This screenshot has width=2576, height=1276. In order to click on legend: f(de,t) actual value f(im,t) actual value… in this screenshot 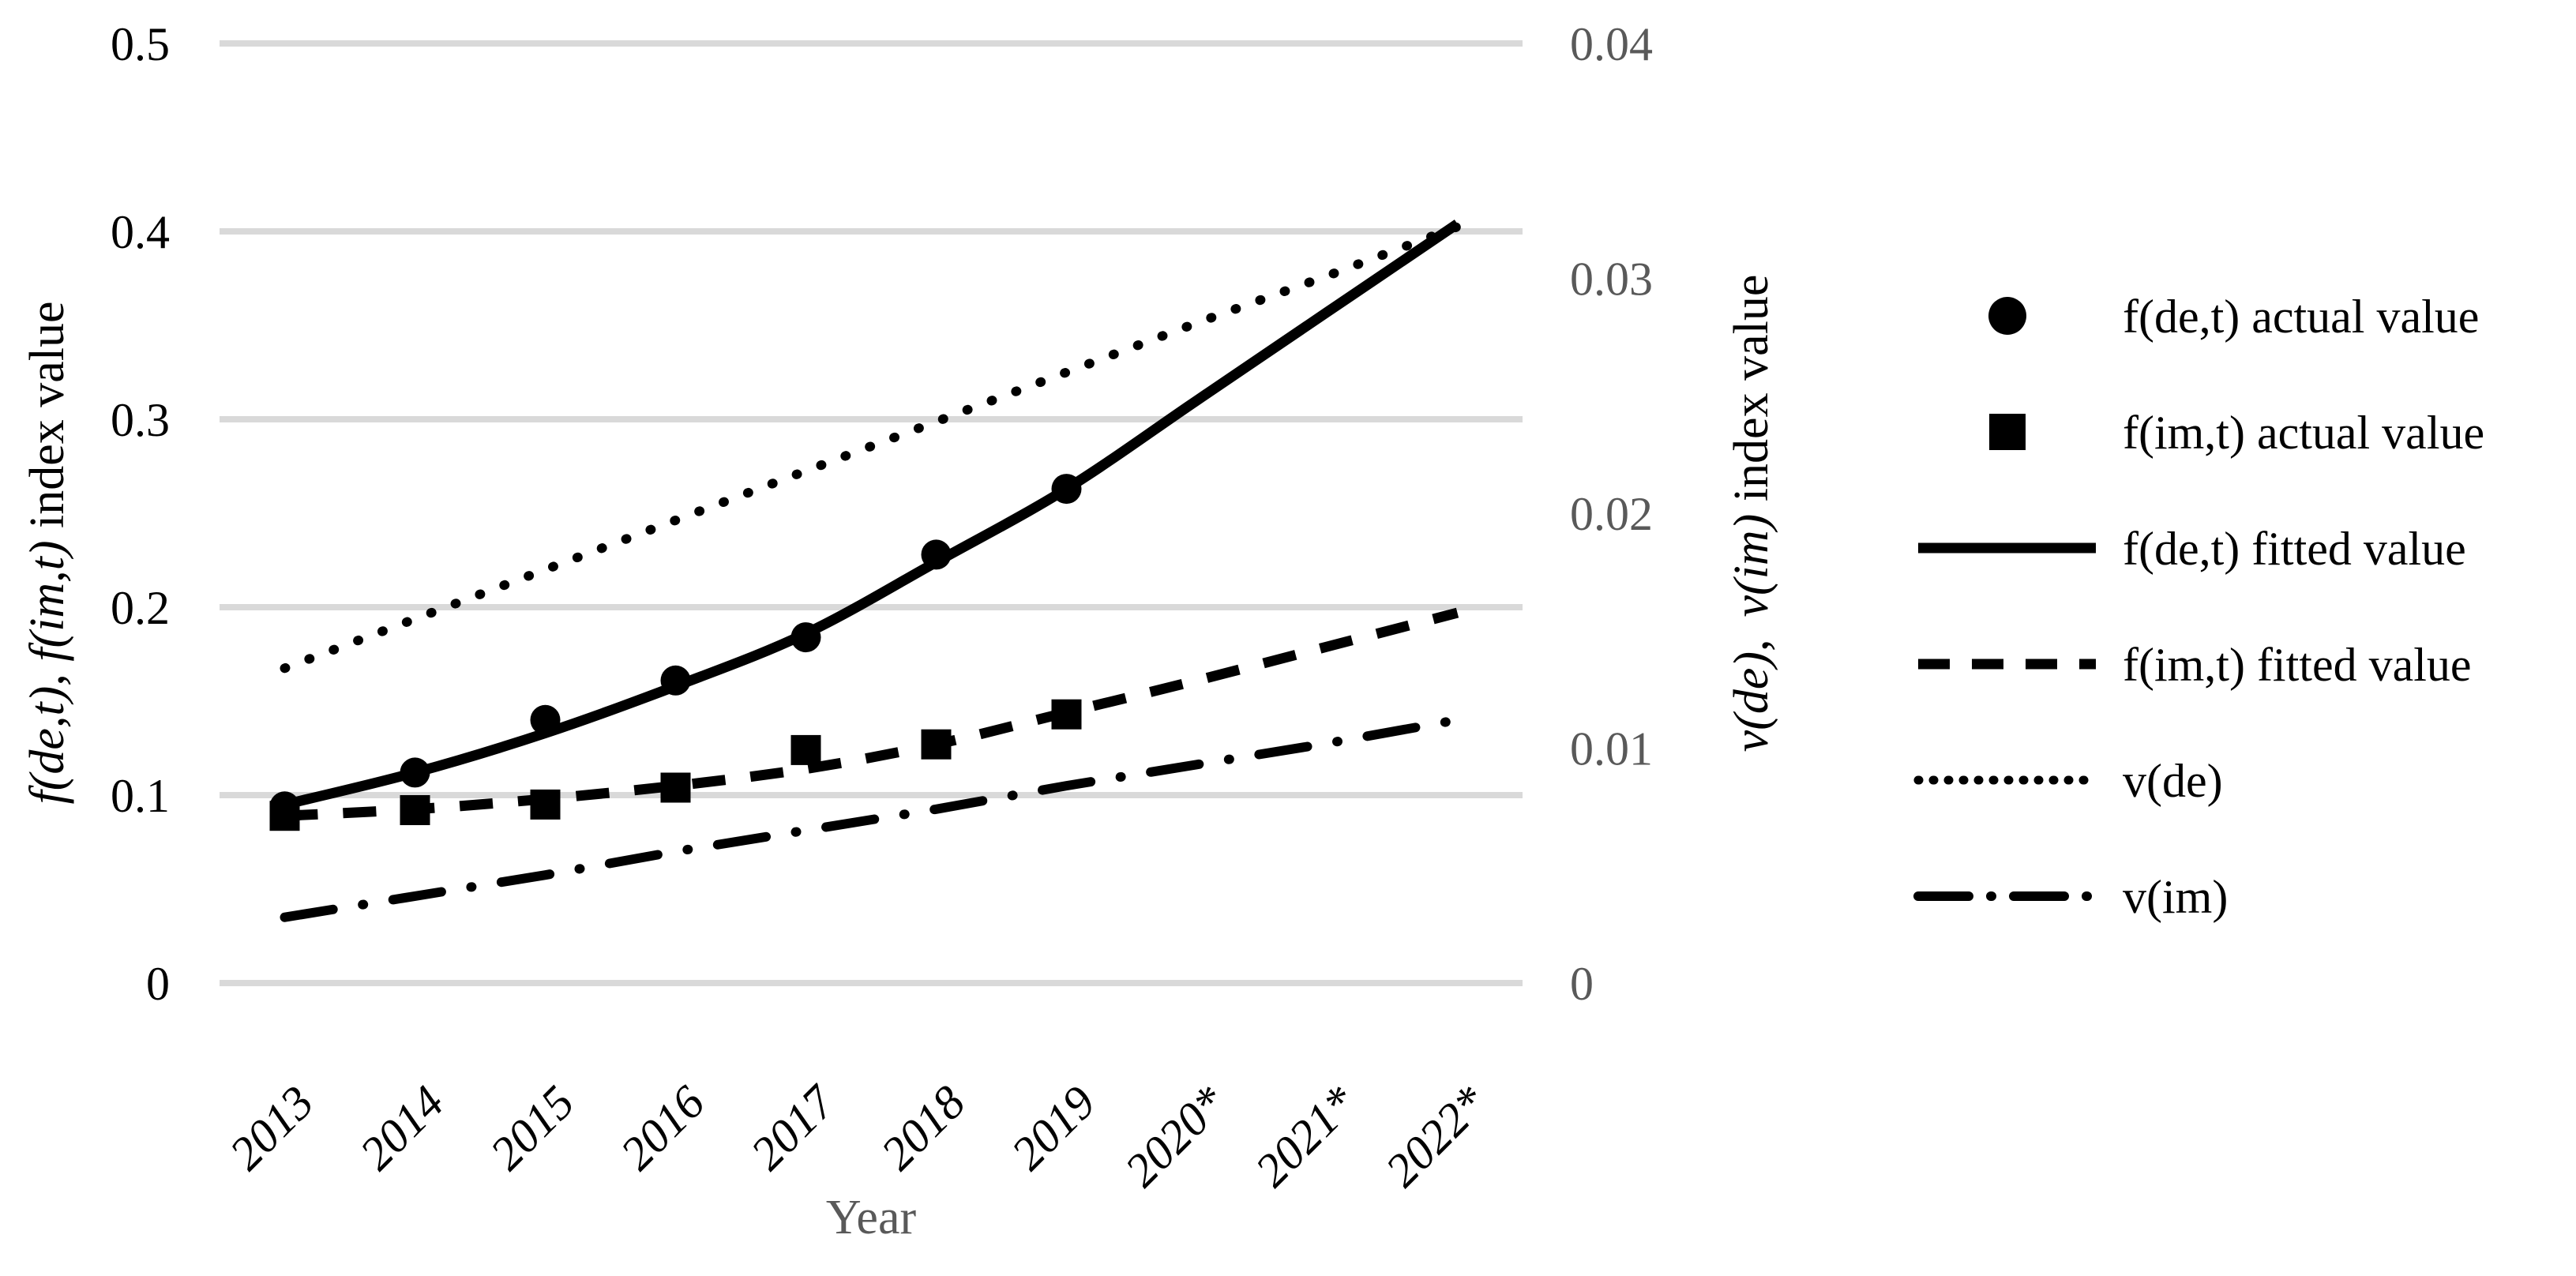, I will do `click(2198, 607)`.